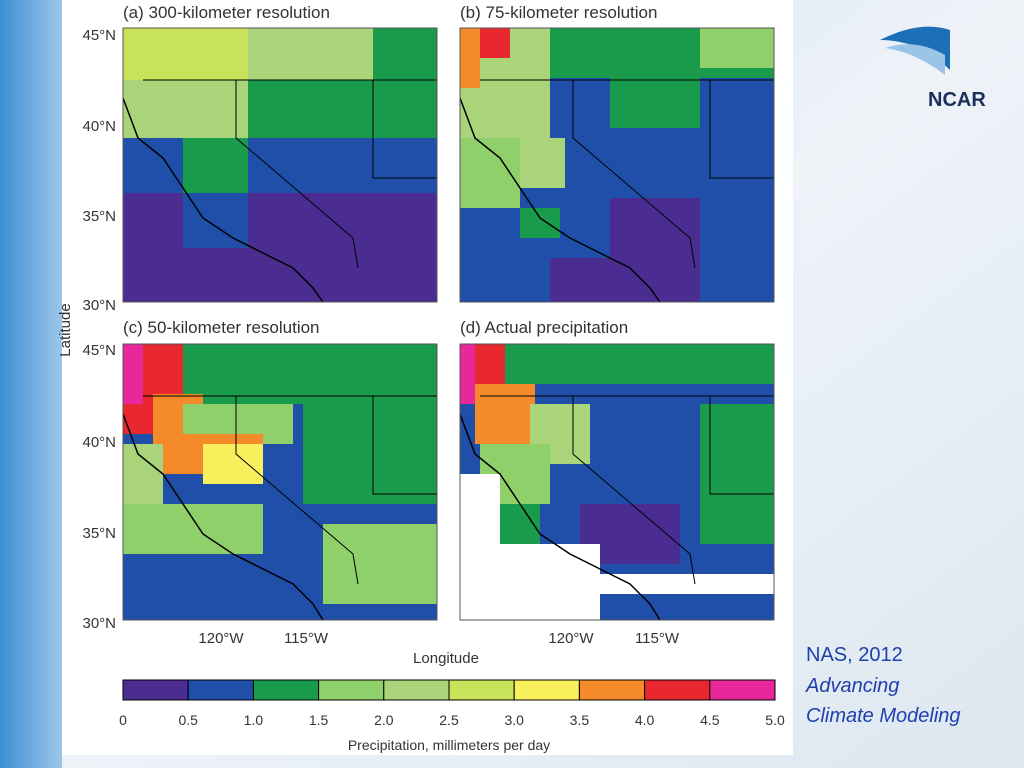 This screenshot has width=1024, height=773. I want to click on colorbar-tick-label: 3.5, so click(580, 720).